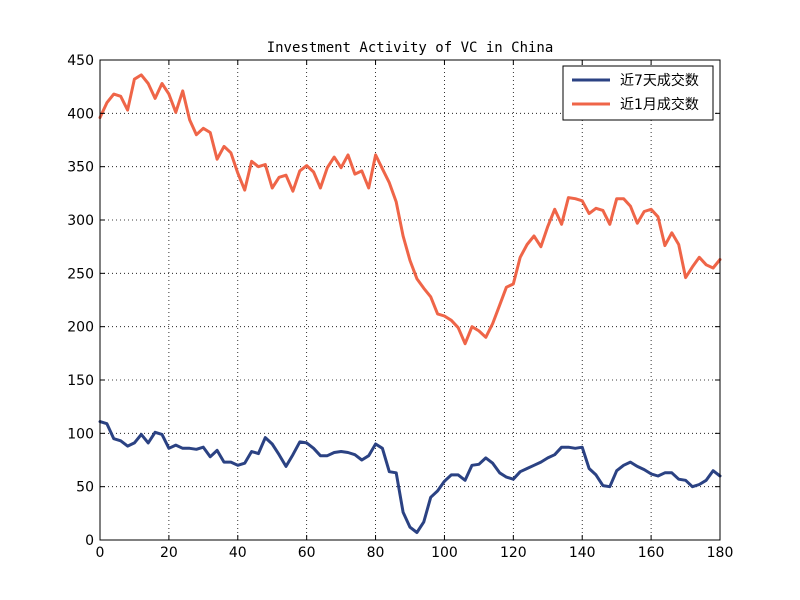  What do you see at coordinates (80, 61) in the screenshot?
I see `y-tick-label: 450` at bounding box center [80, 61].